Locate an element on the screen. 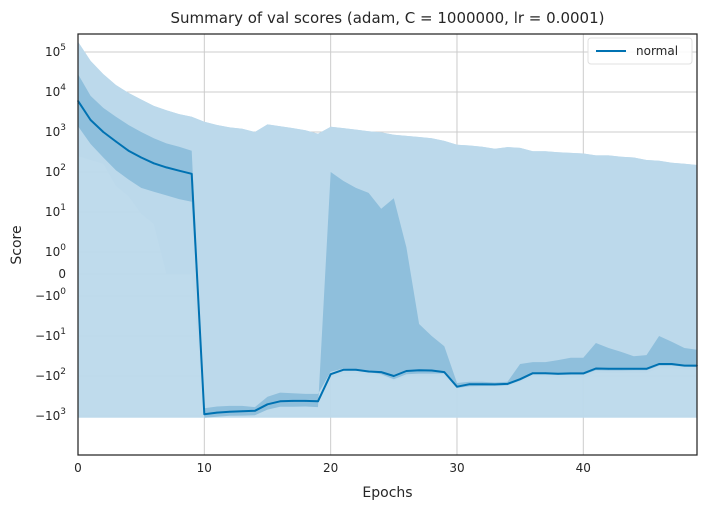 The image size is (707, 510). y-tick-label: −102 is located at coordinates (50, 375).